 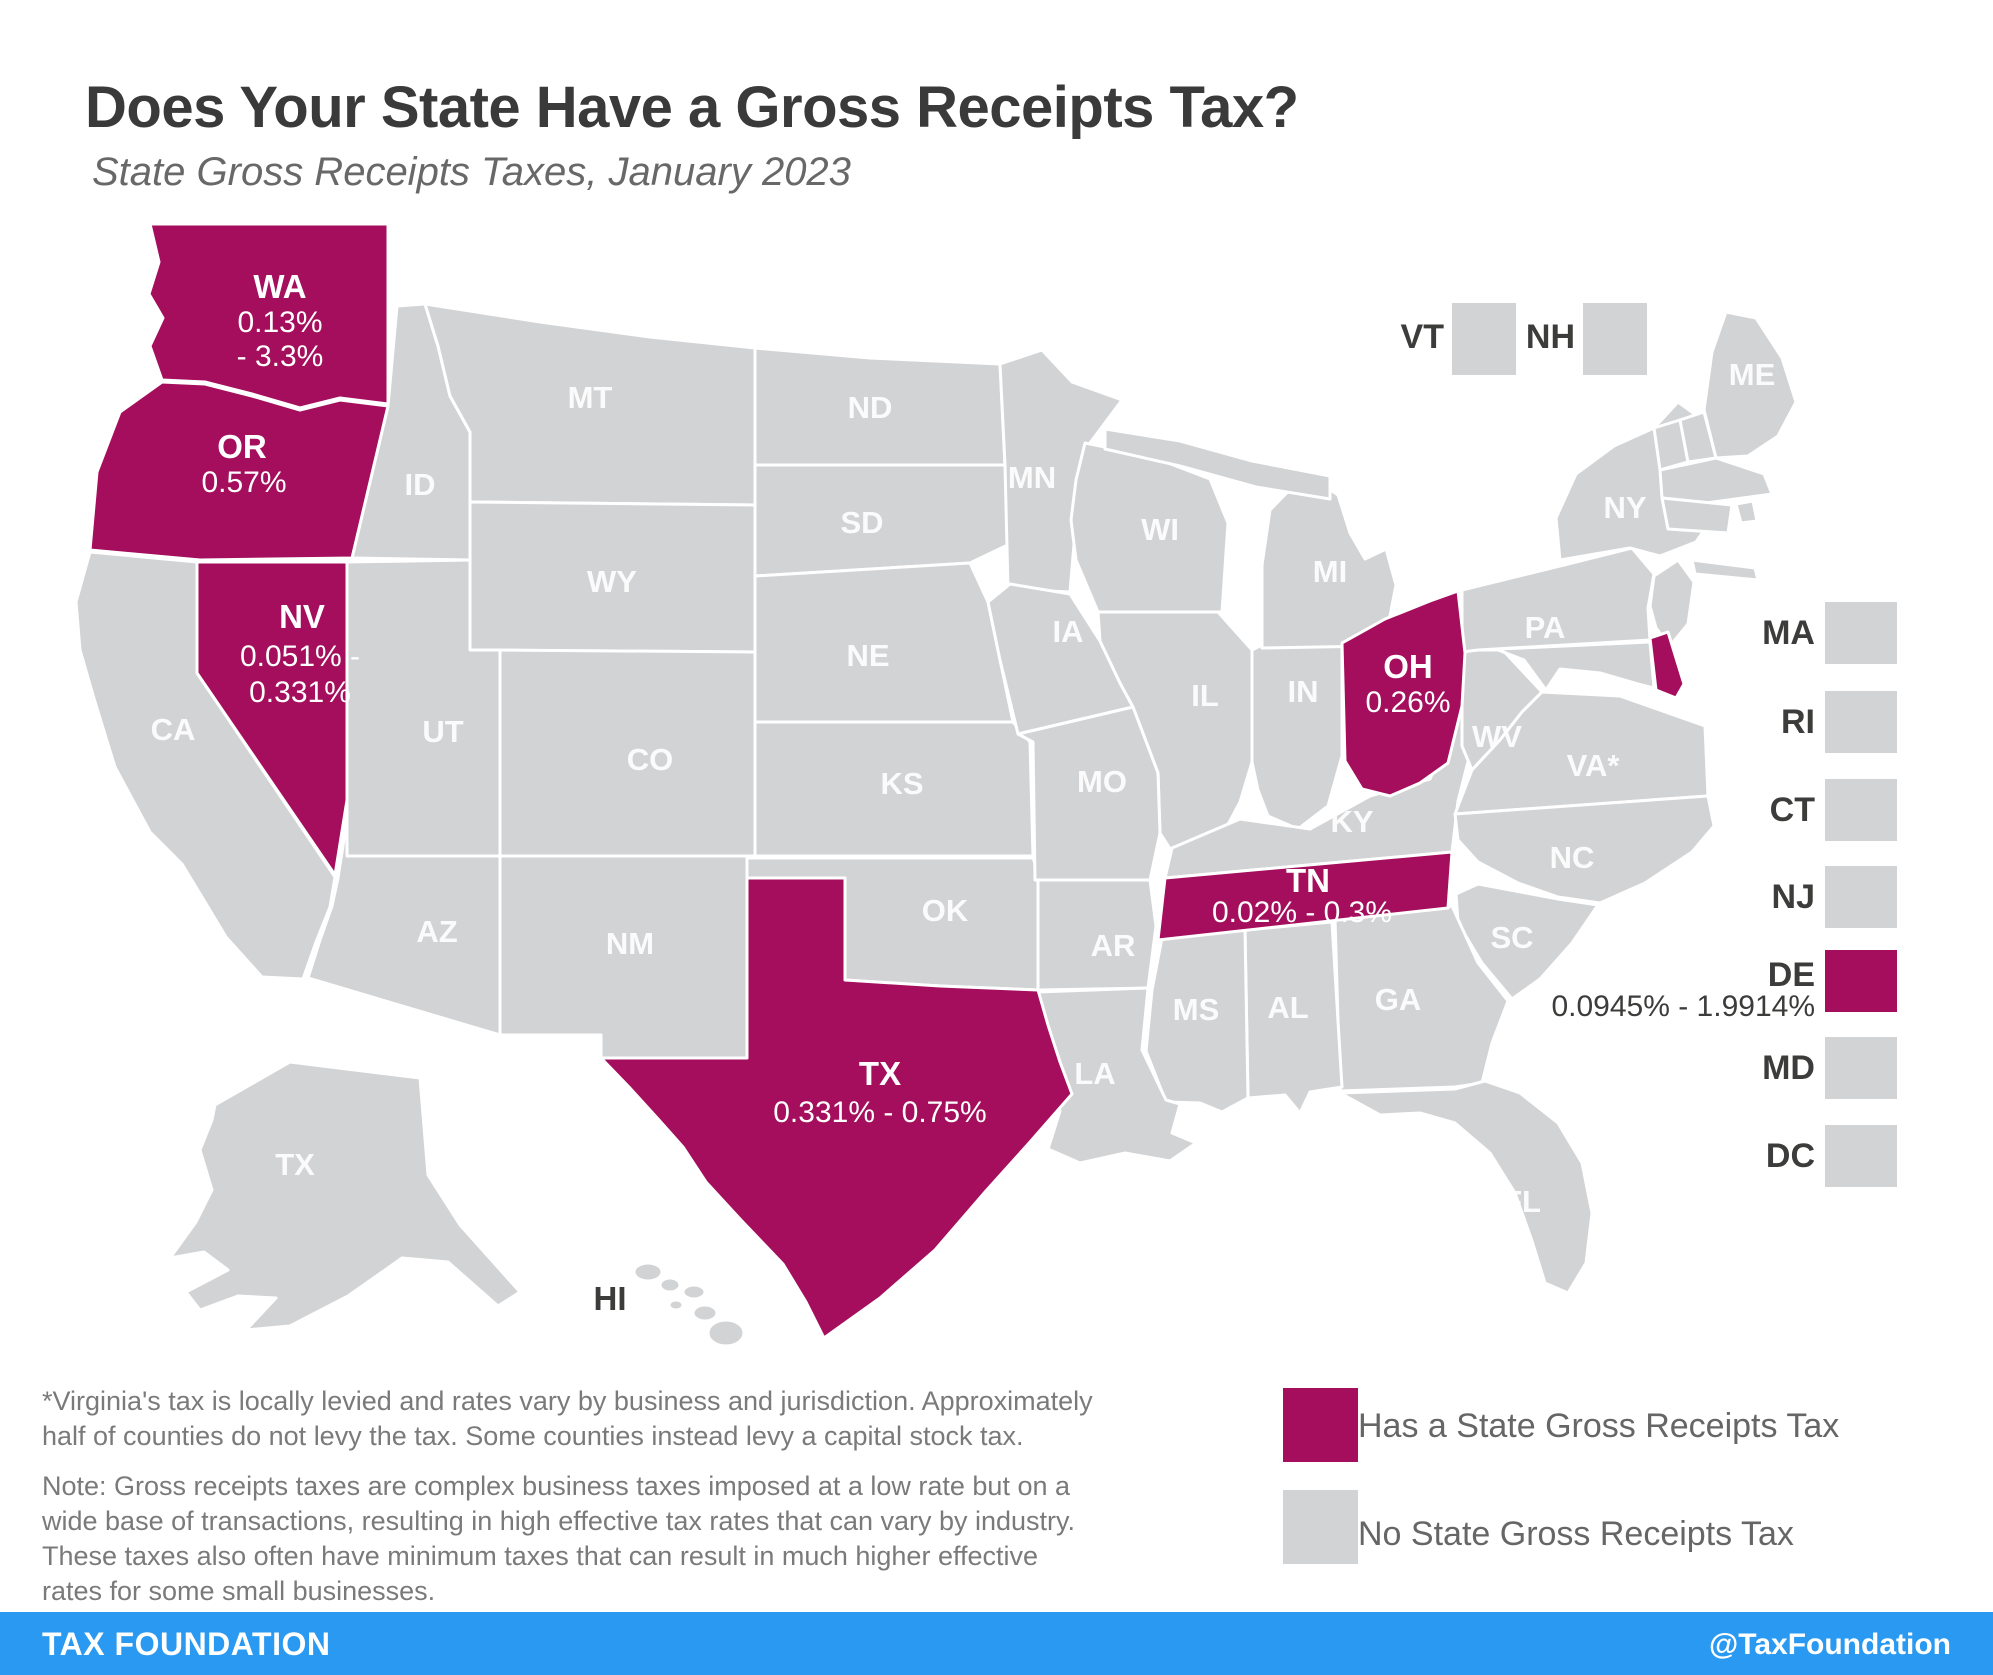 What do you see at coordinates (279, 286) in the screenshot?
I see `label-wa: WA` at bounding box center [279, 286].